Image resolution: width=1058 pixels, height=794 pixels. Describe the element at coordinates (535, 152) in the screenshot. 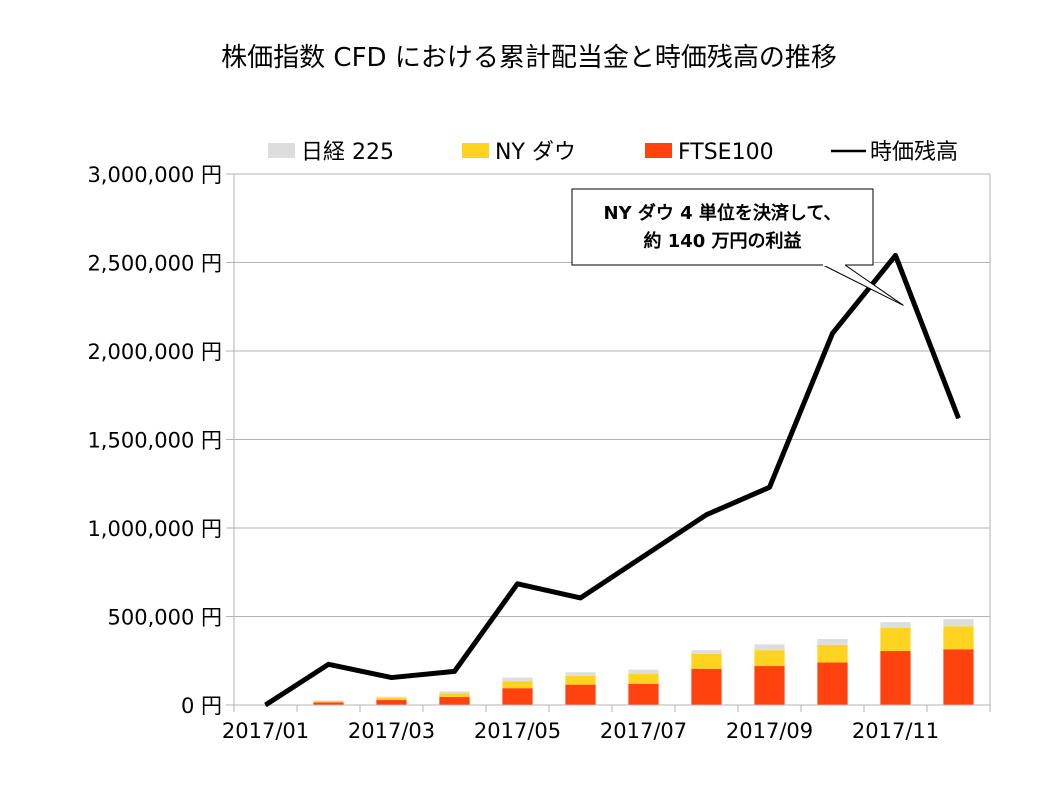

I see `legend-label: NY ダウ` at that location.